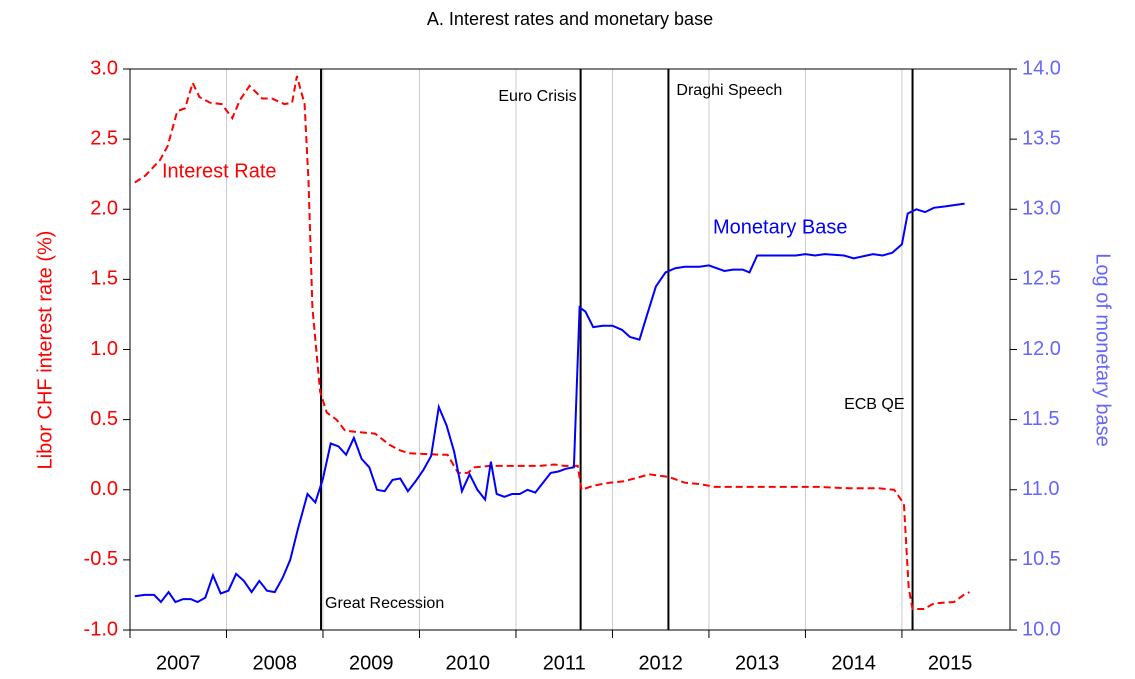 The width and height of the screenshot is (1135, 679). What do you see at coordinates (1041, 138) in the screenshot?
I see `y2-tick-label: 13.5` at bounding box center [1041, 138].